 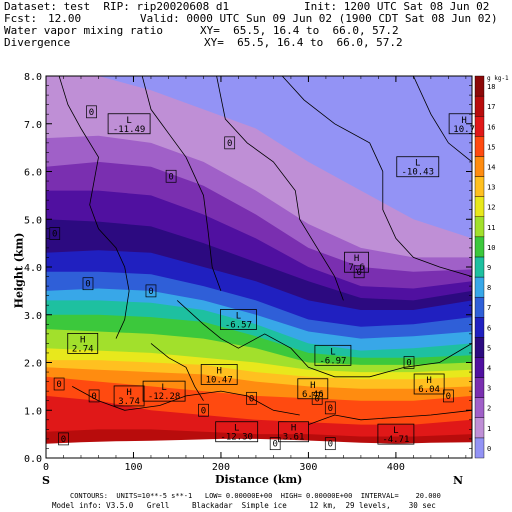 I want to click on field2-xy: XY= 65.5, 16.4 to 66.0, 57.2, so click(x=303, y=42).